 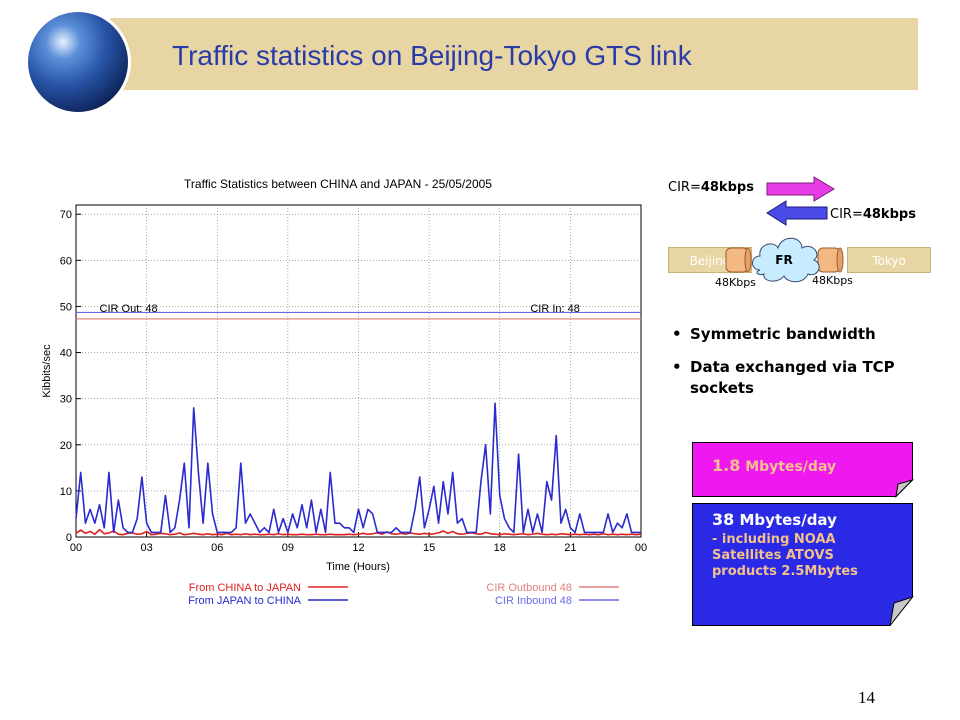 What do you see at coordinates (832, 280) in the screenshot?
I see `right-link-speed: 48Kbps` at bounding box center [832, 280].